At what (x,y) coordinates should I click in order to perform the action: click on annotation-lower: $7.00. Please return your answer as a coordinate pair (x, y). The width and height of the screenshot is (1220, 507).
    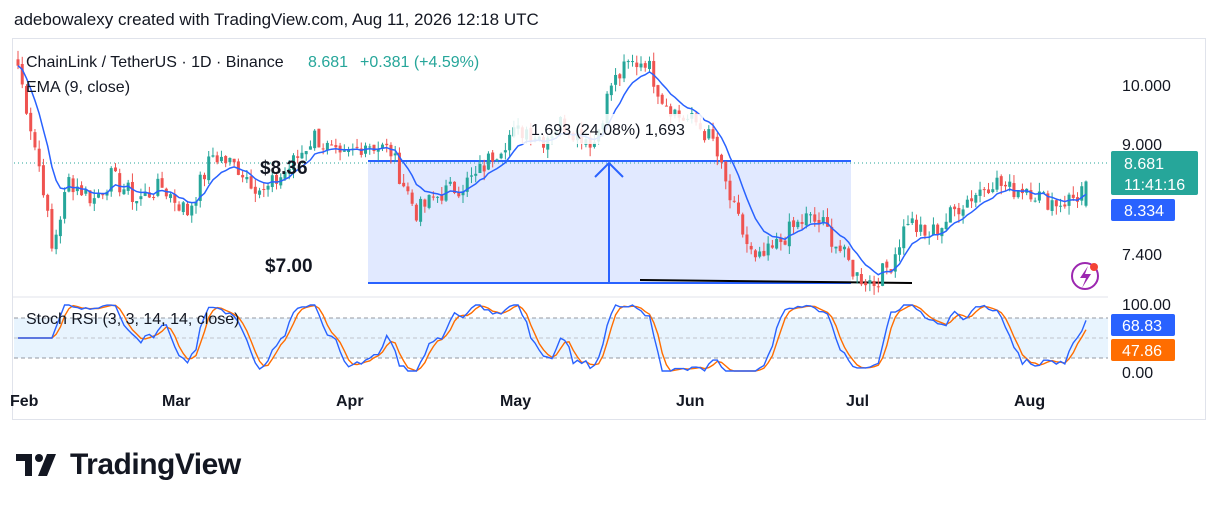
    Looking at the image, I should click on (289, 266).